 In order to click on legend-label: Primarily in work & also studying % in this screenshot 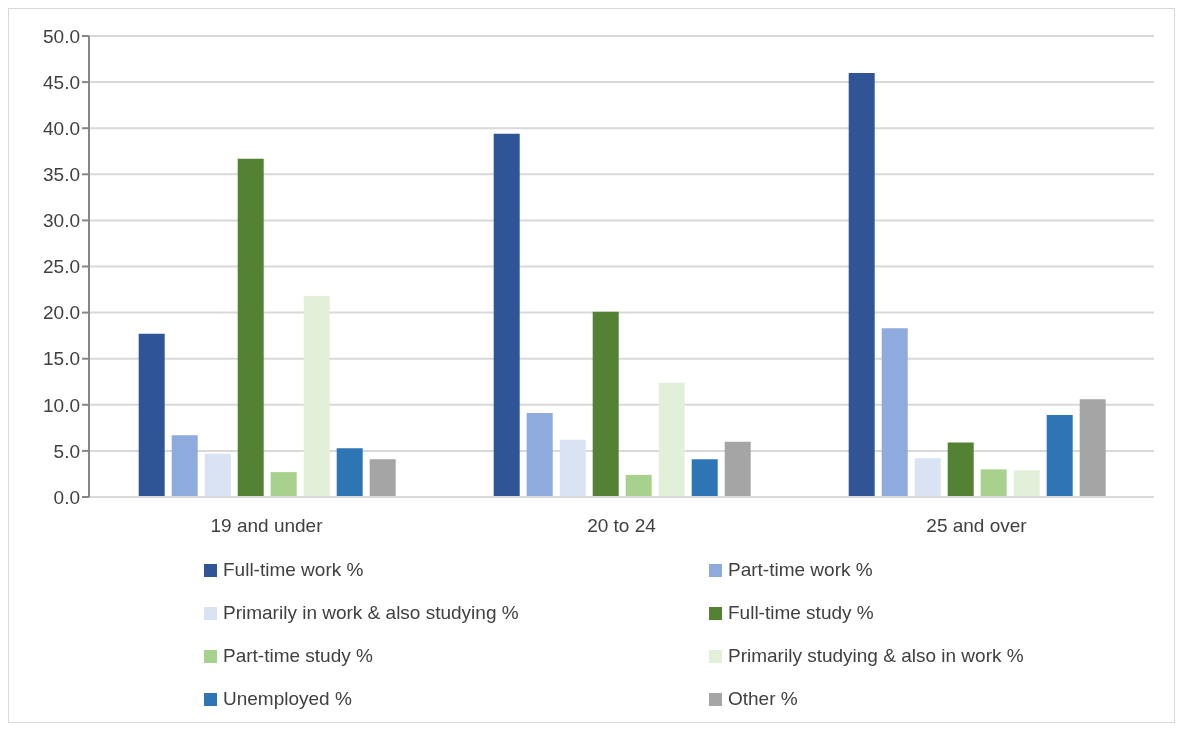, I will do `click(371, 613)`.